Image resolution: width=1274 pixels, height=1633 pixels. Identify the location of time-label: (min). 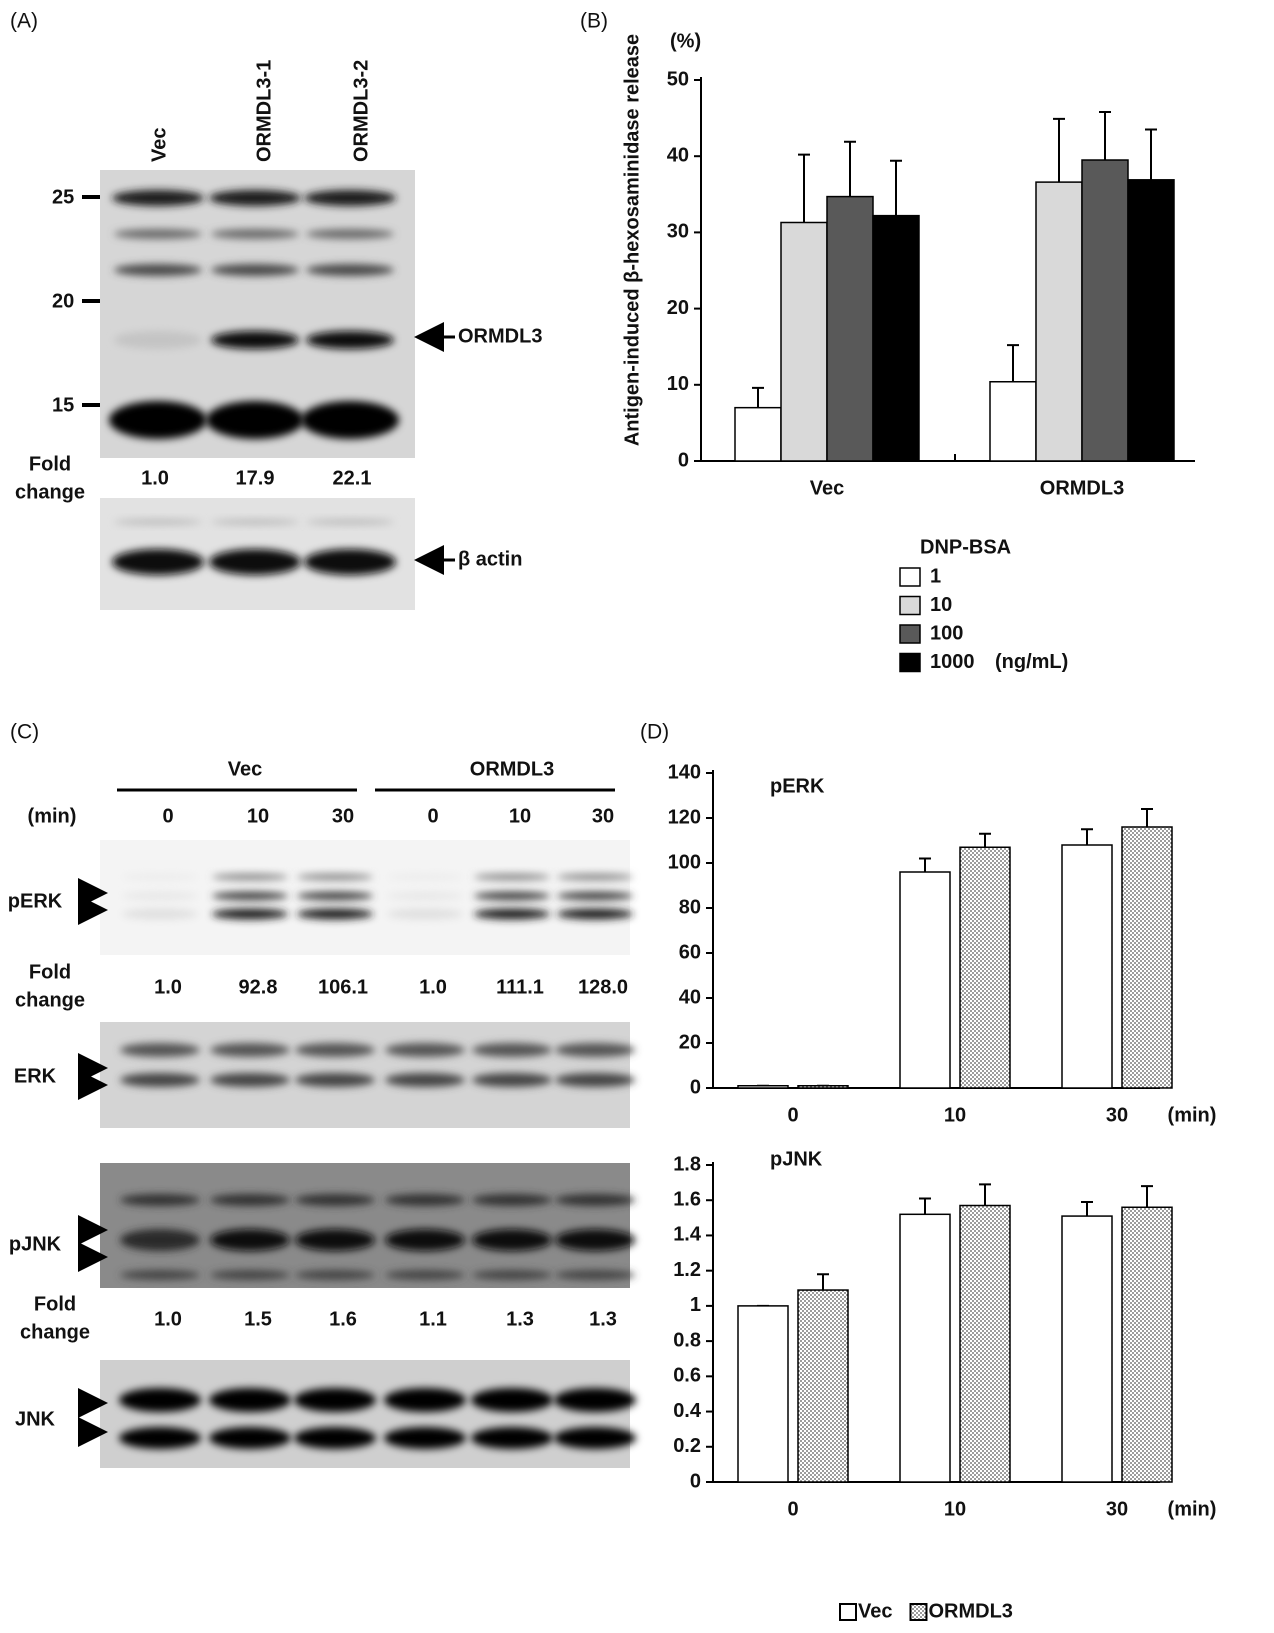
(52, 816).